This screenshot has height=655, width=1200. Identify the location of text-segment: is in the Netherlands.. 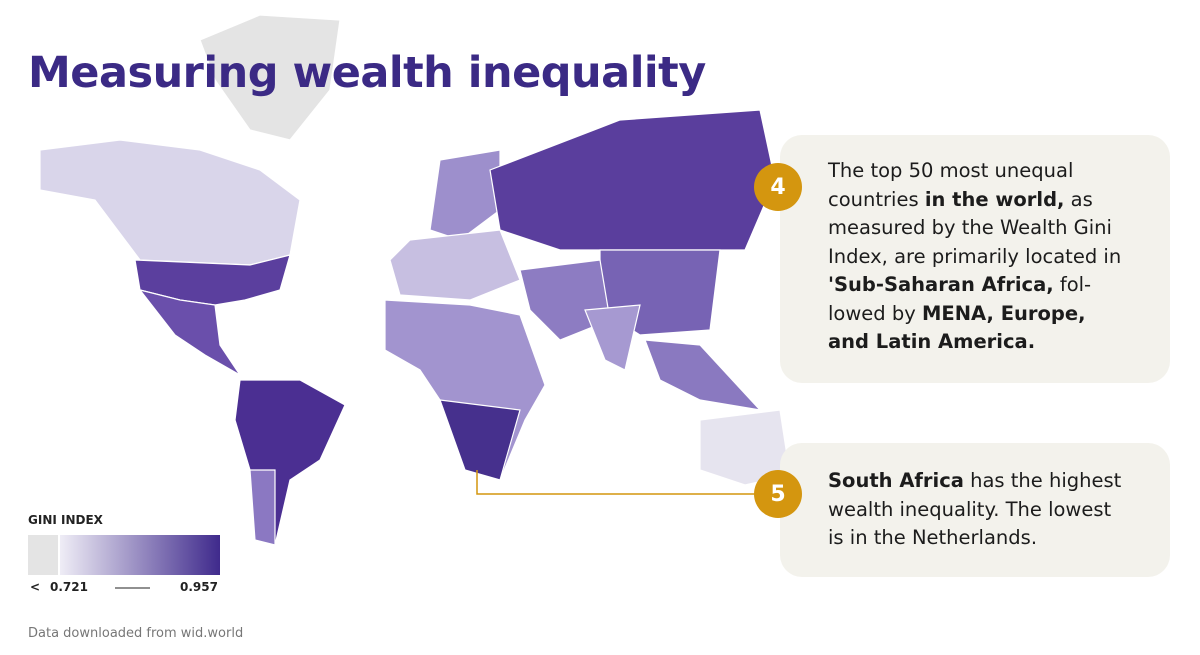
(933, 537).